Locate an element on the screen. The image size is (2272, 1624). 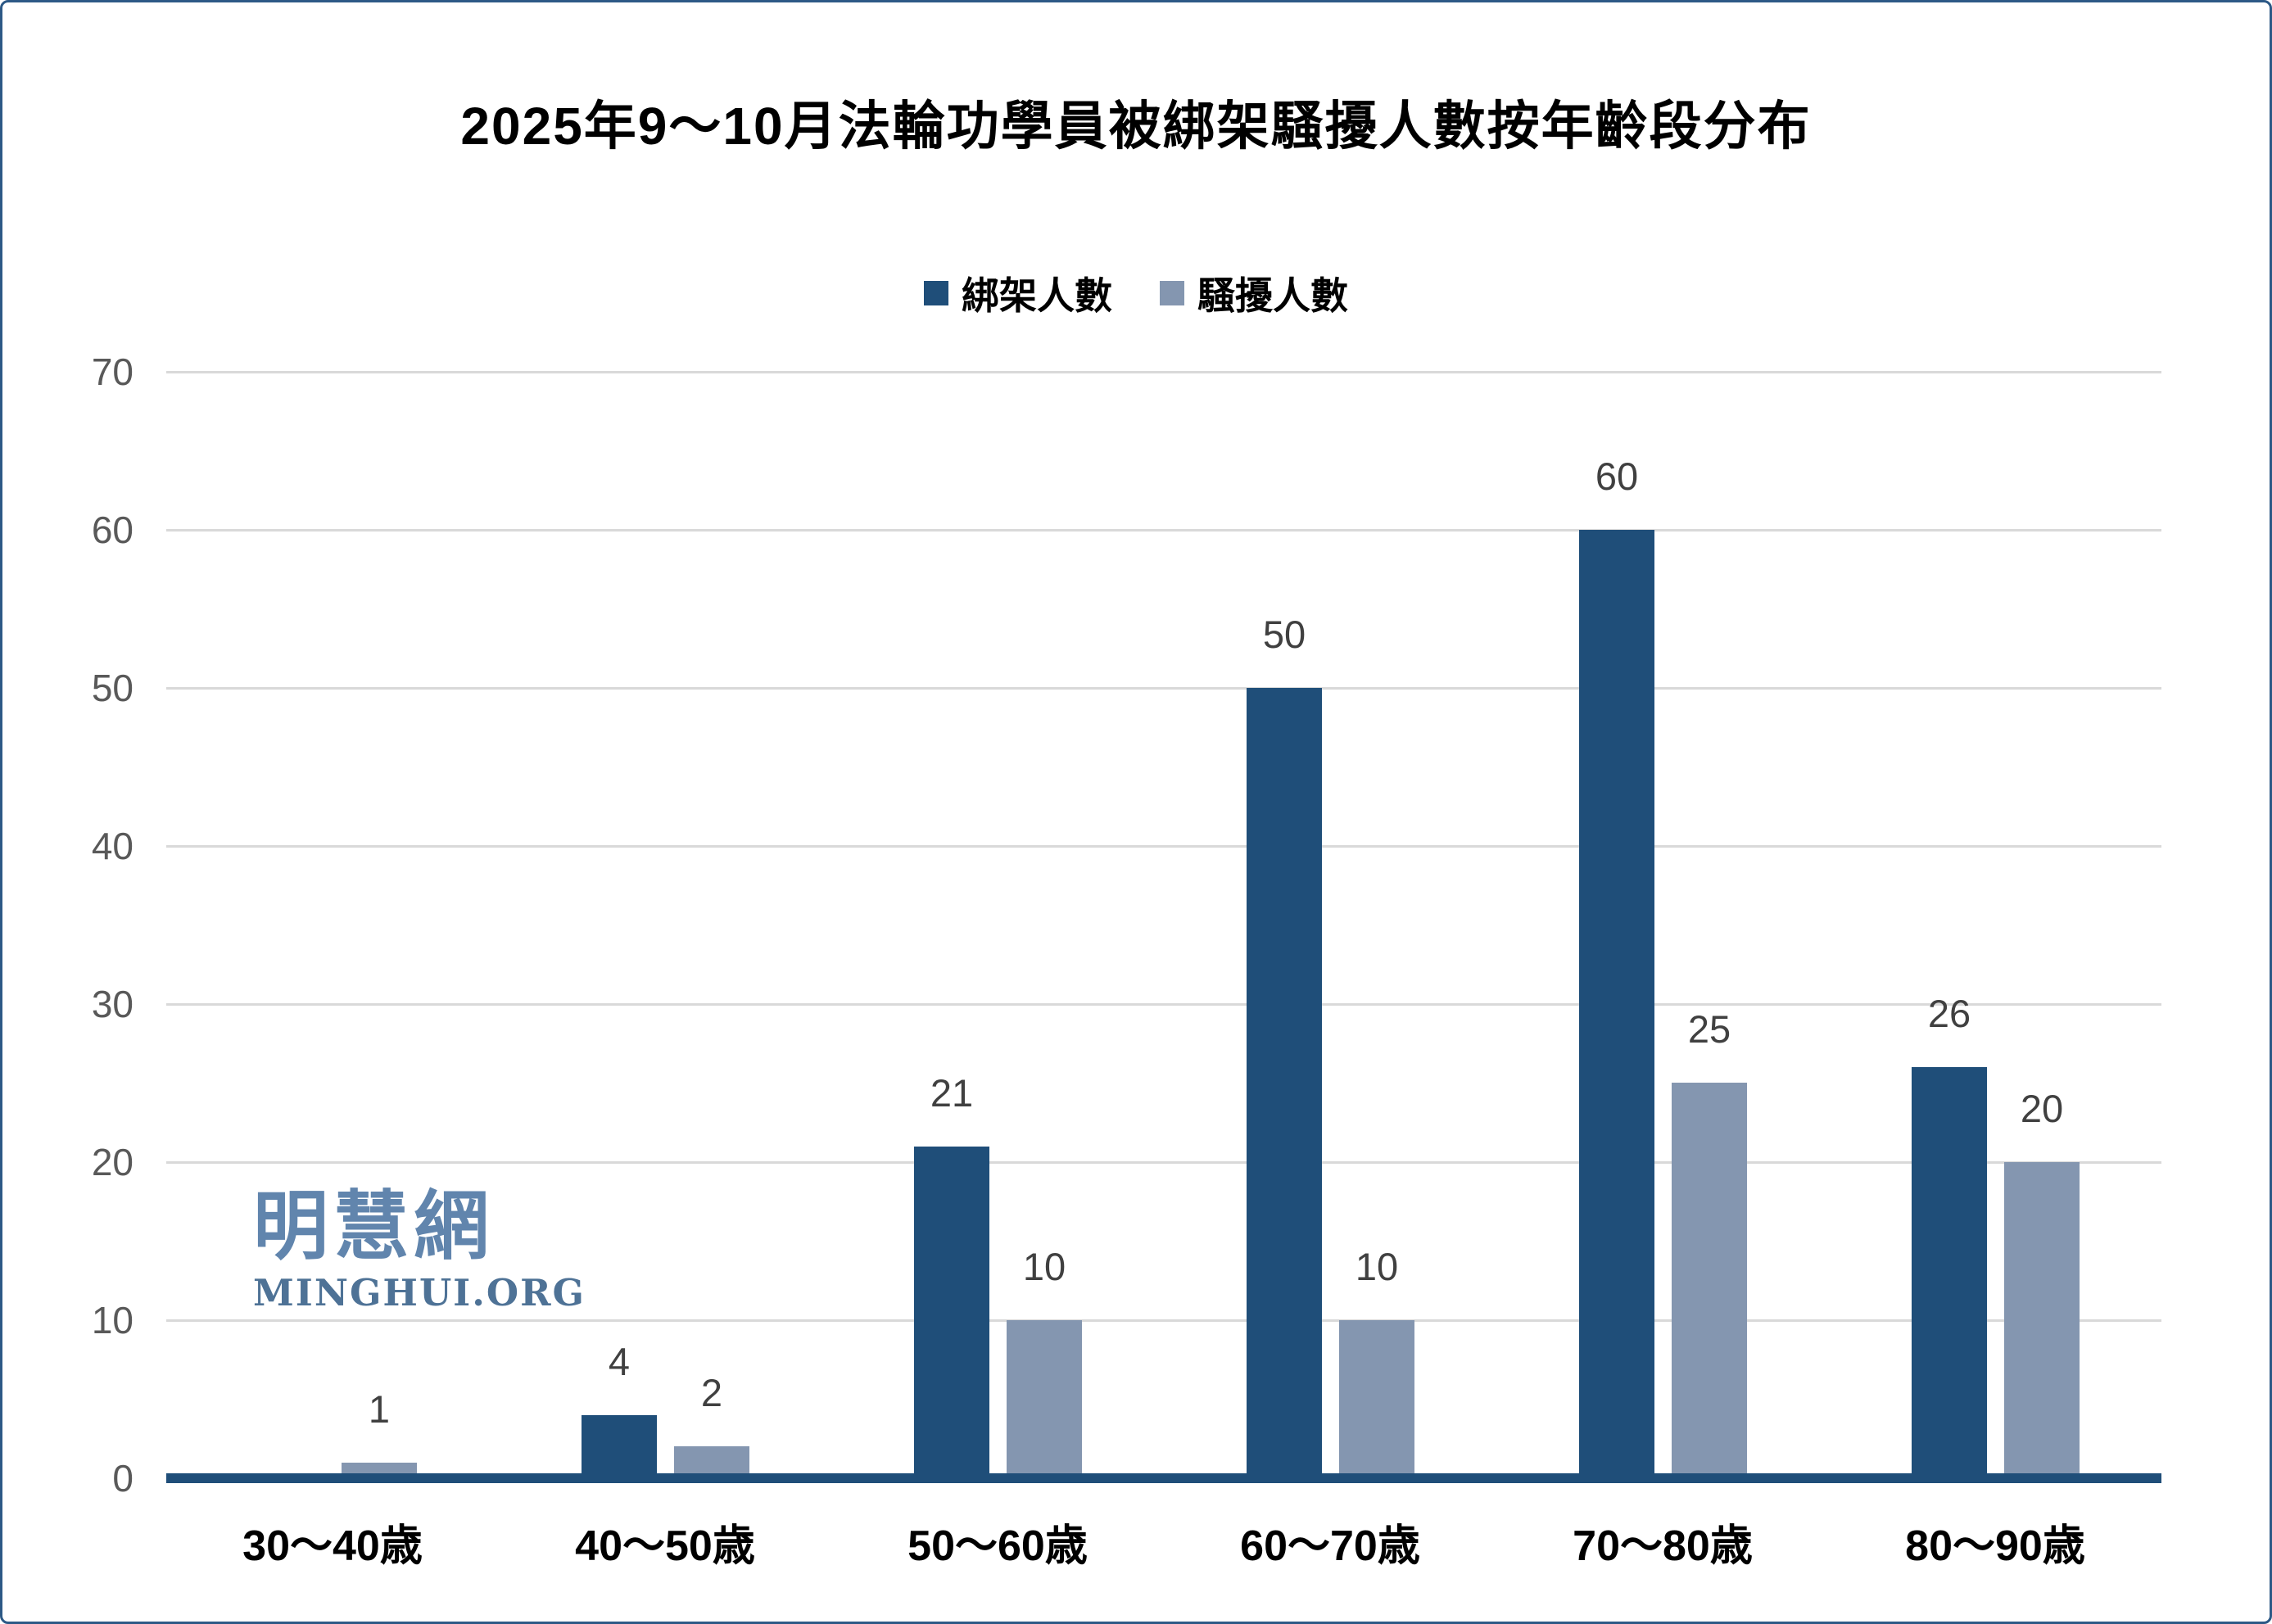
watermark-cjk-text: 明慧網 is located at coordinates (374, 1226).